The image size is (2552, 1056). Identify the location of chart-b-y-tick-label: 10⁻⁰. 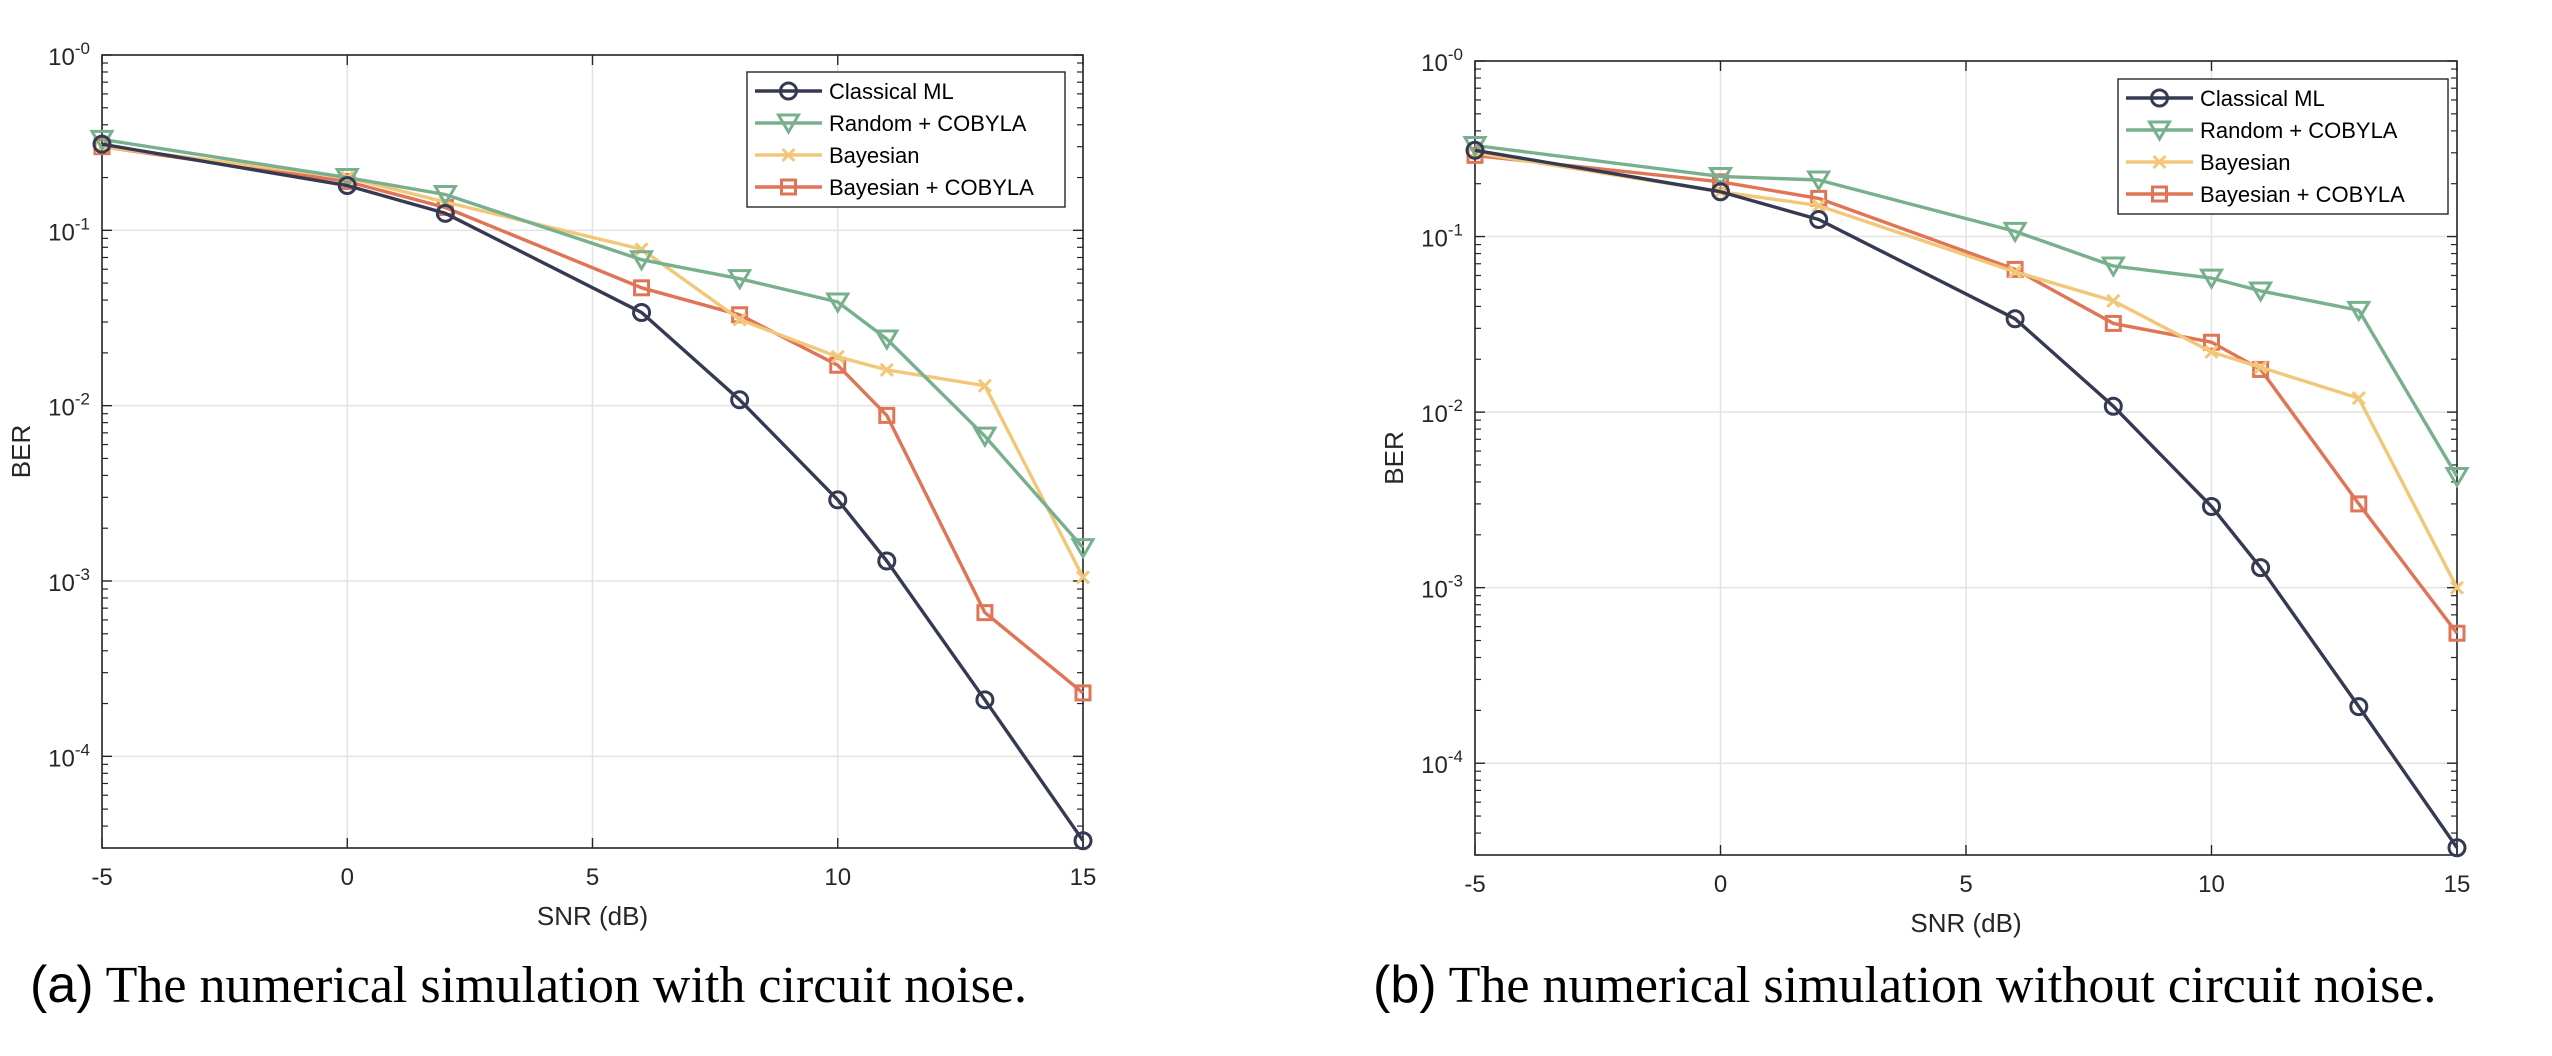
(1442, 61).